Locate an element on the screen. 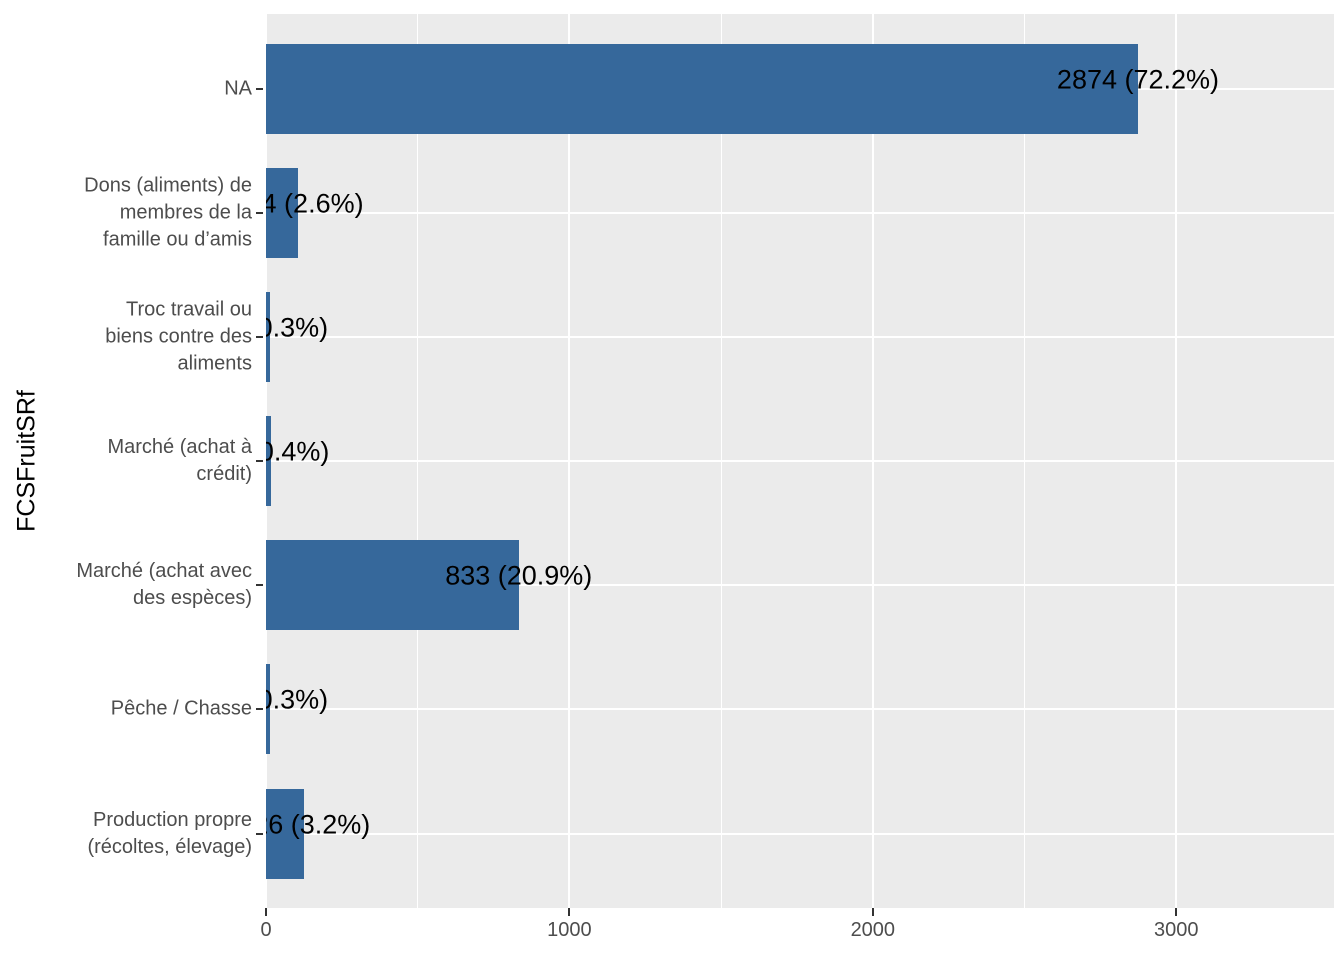 The image size is (1344, 960). category-label-line: (récoltes, élevage) is located at coordinates (169, 846).